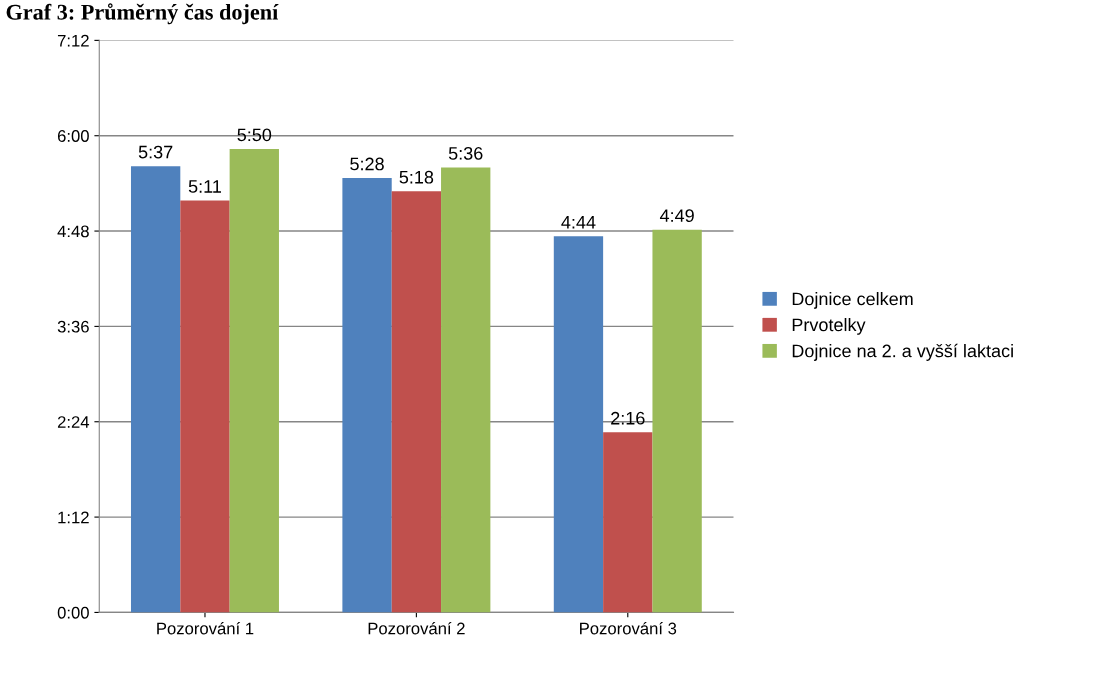  What do you see at coordinates (73, 231) in the screenshot?
I see `y-tick-label: 4:48` at bounding box center [73, 231].